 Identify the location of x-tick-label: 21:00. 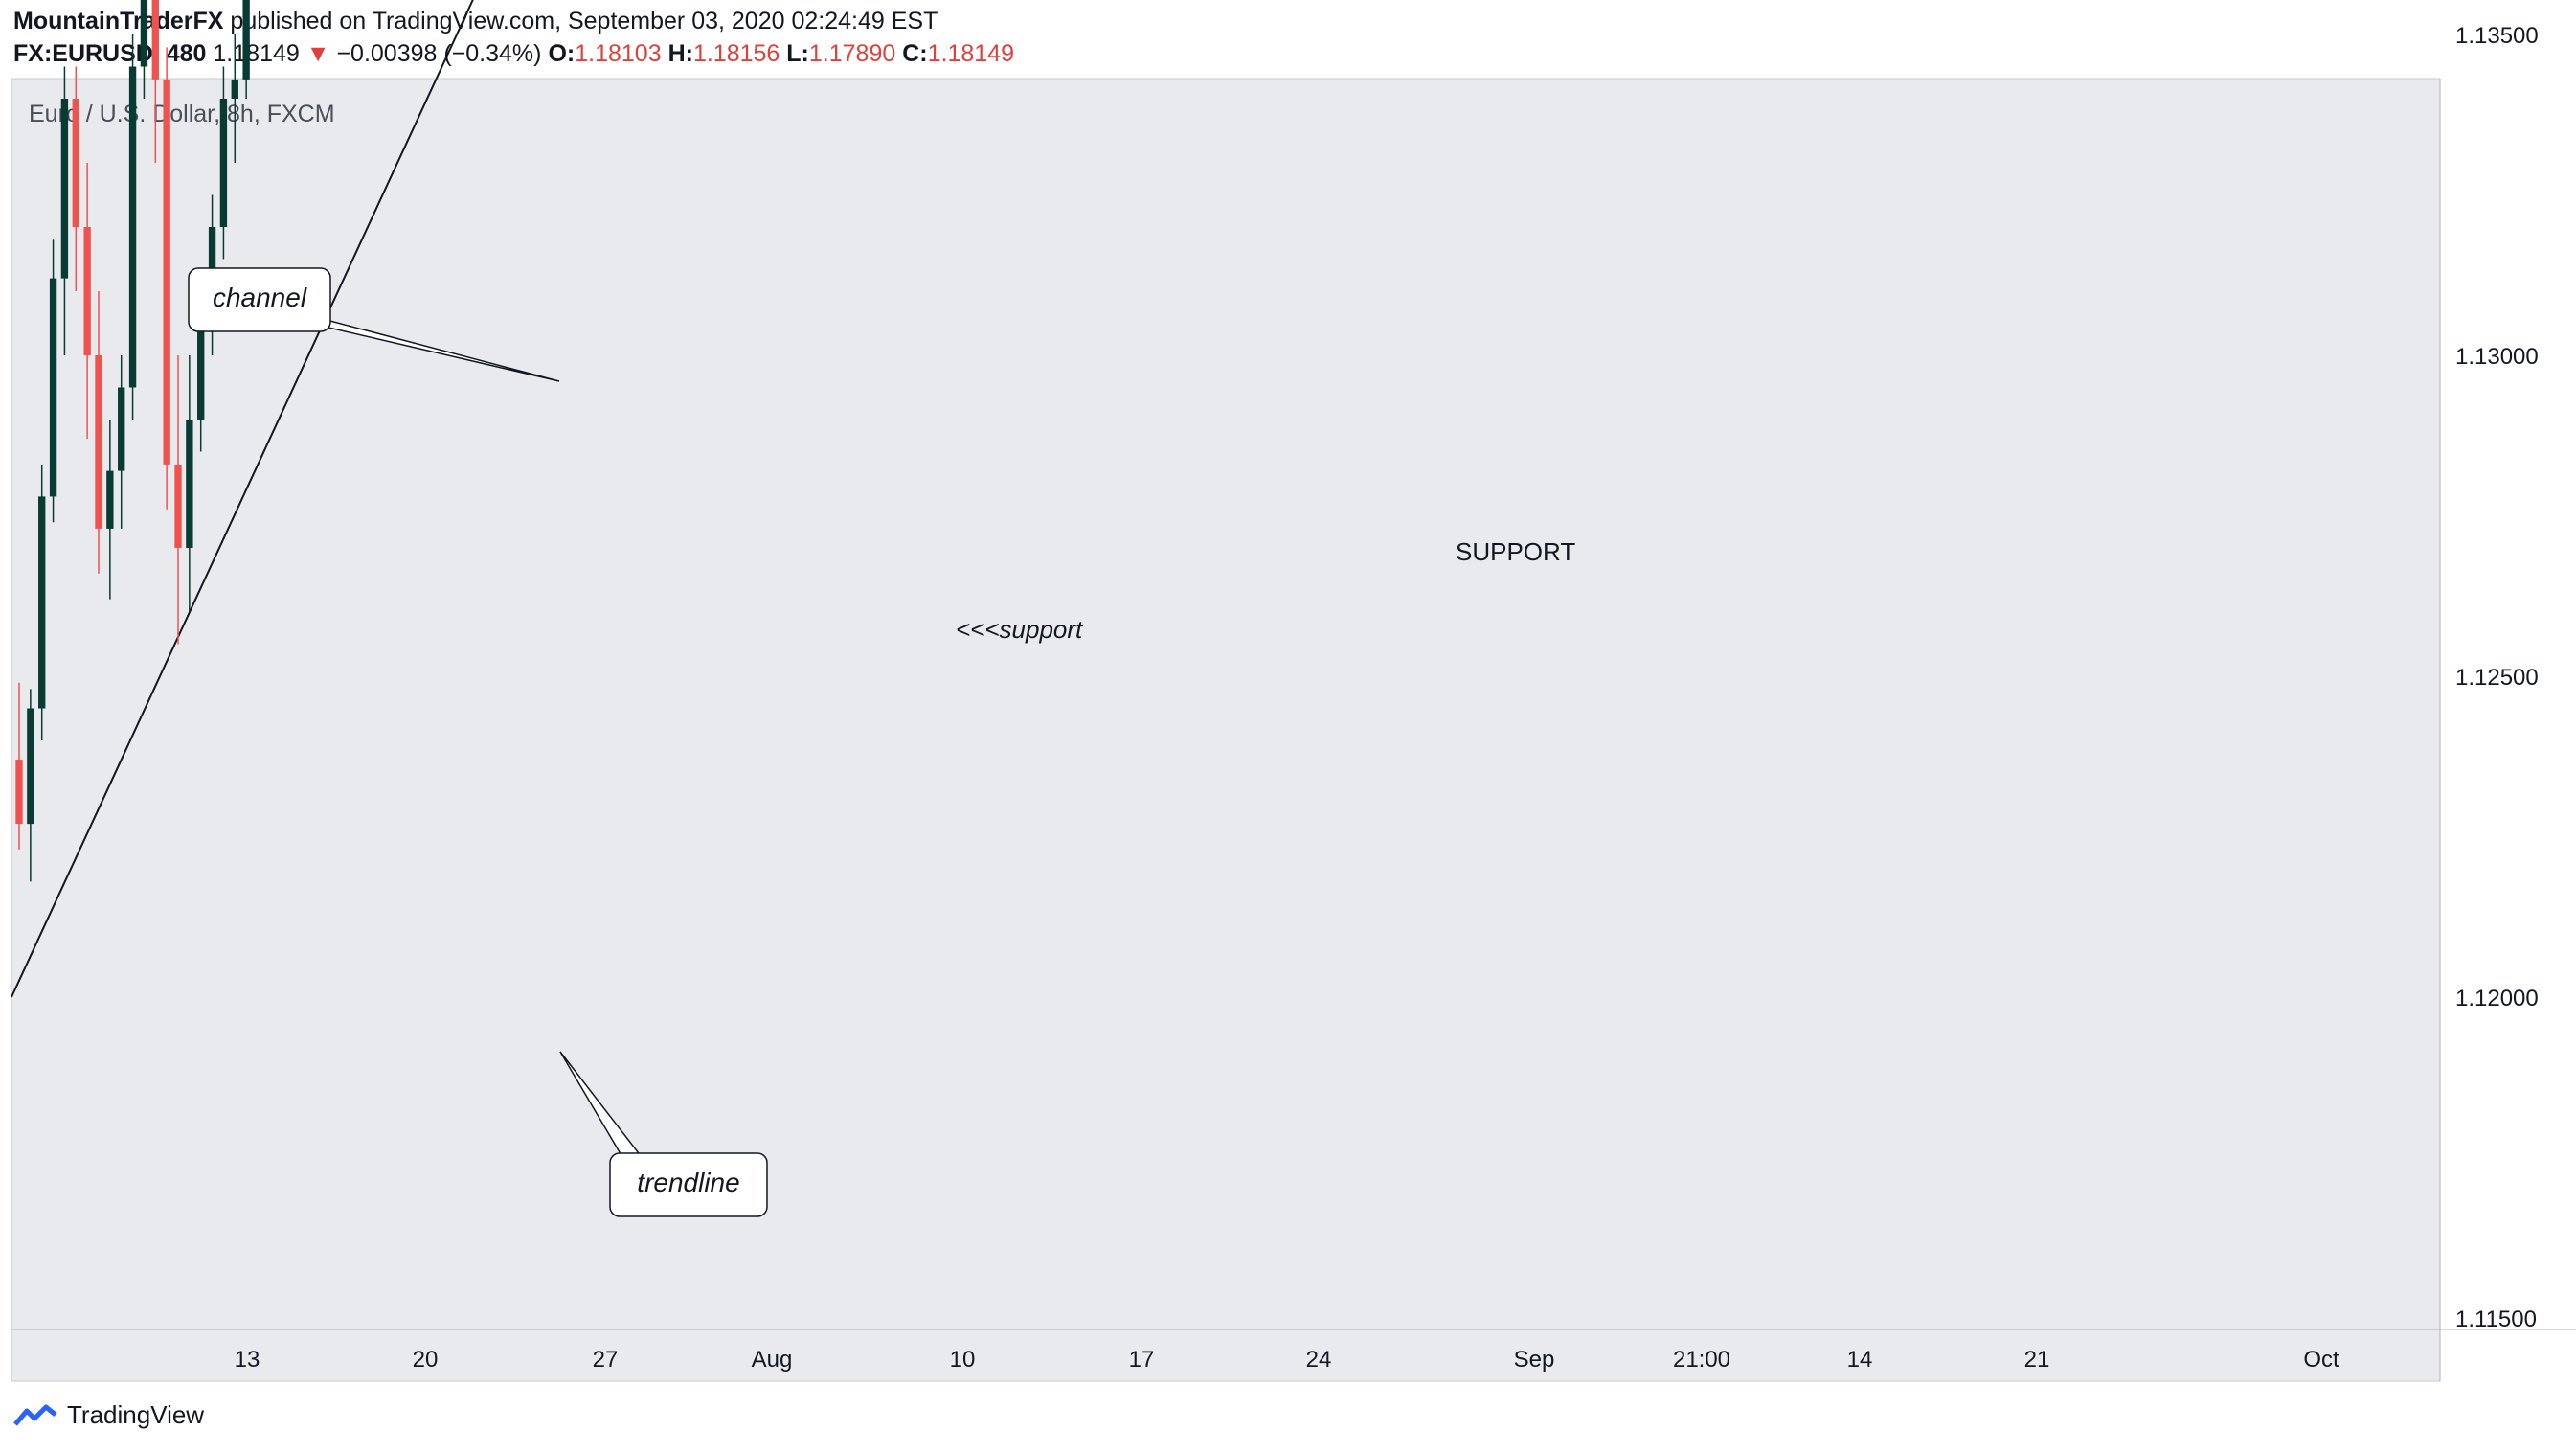
(1701, 1360).